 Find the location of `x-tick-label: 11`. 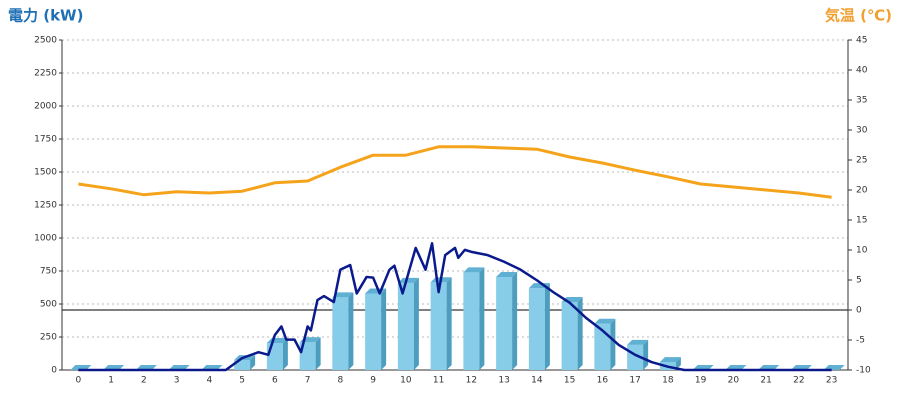

x-tick-label: 11 is located at coordinates (438, 381).